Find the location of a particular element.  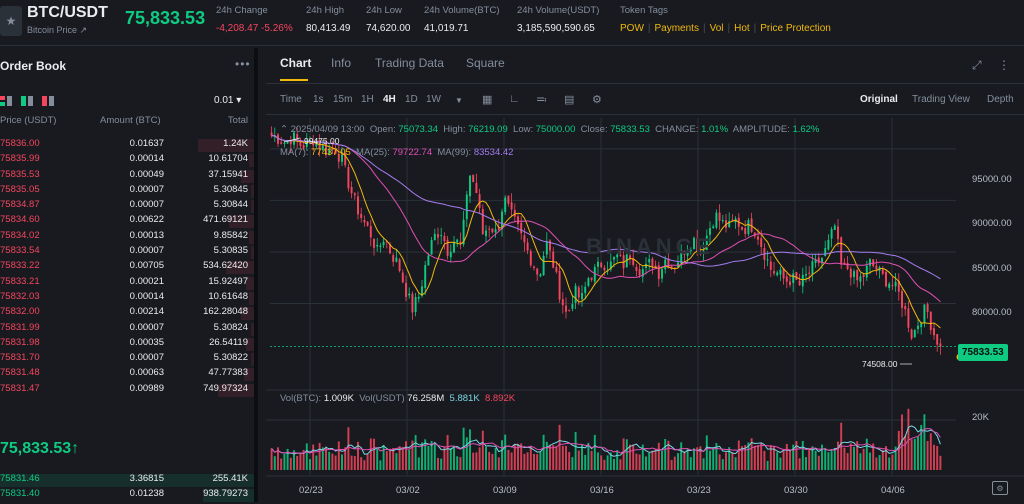

tab-chart: Chart is located at coordinates (296, 63).